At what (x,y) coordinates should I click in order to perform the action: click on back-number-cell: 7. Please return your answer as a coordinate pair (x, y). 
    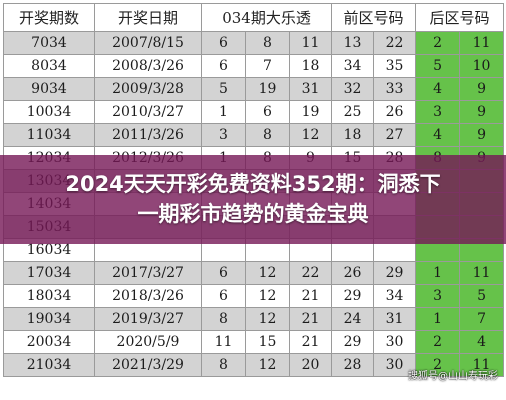
    Looking at the image, I should click on (482, 319).